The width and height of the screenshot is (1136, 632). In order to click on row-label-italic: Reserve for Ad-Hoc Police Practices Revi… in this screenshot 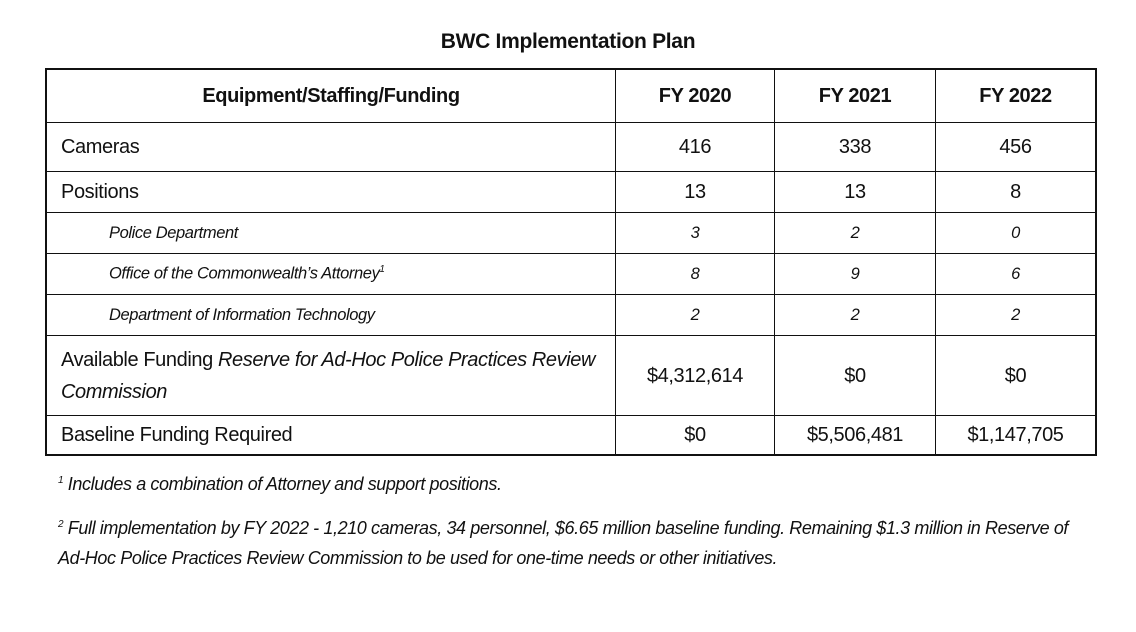, I will do `click(328, 375)`.